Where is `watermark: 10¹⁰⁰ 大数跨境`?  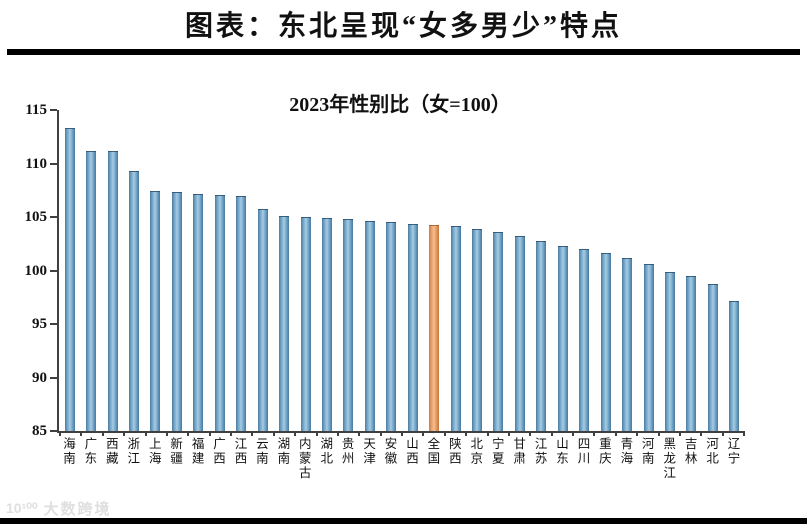 watermark: 10¹⁰⁰ 大数跨境 is located at coordinates (58, 508).